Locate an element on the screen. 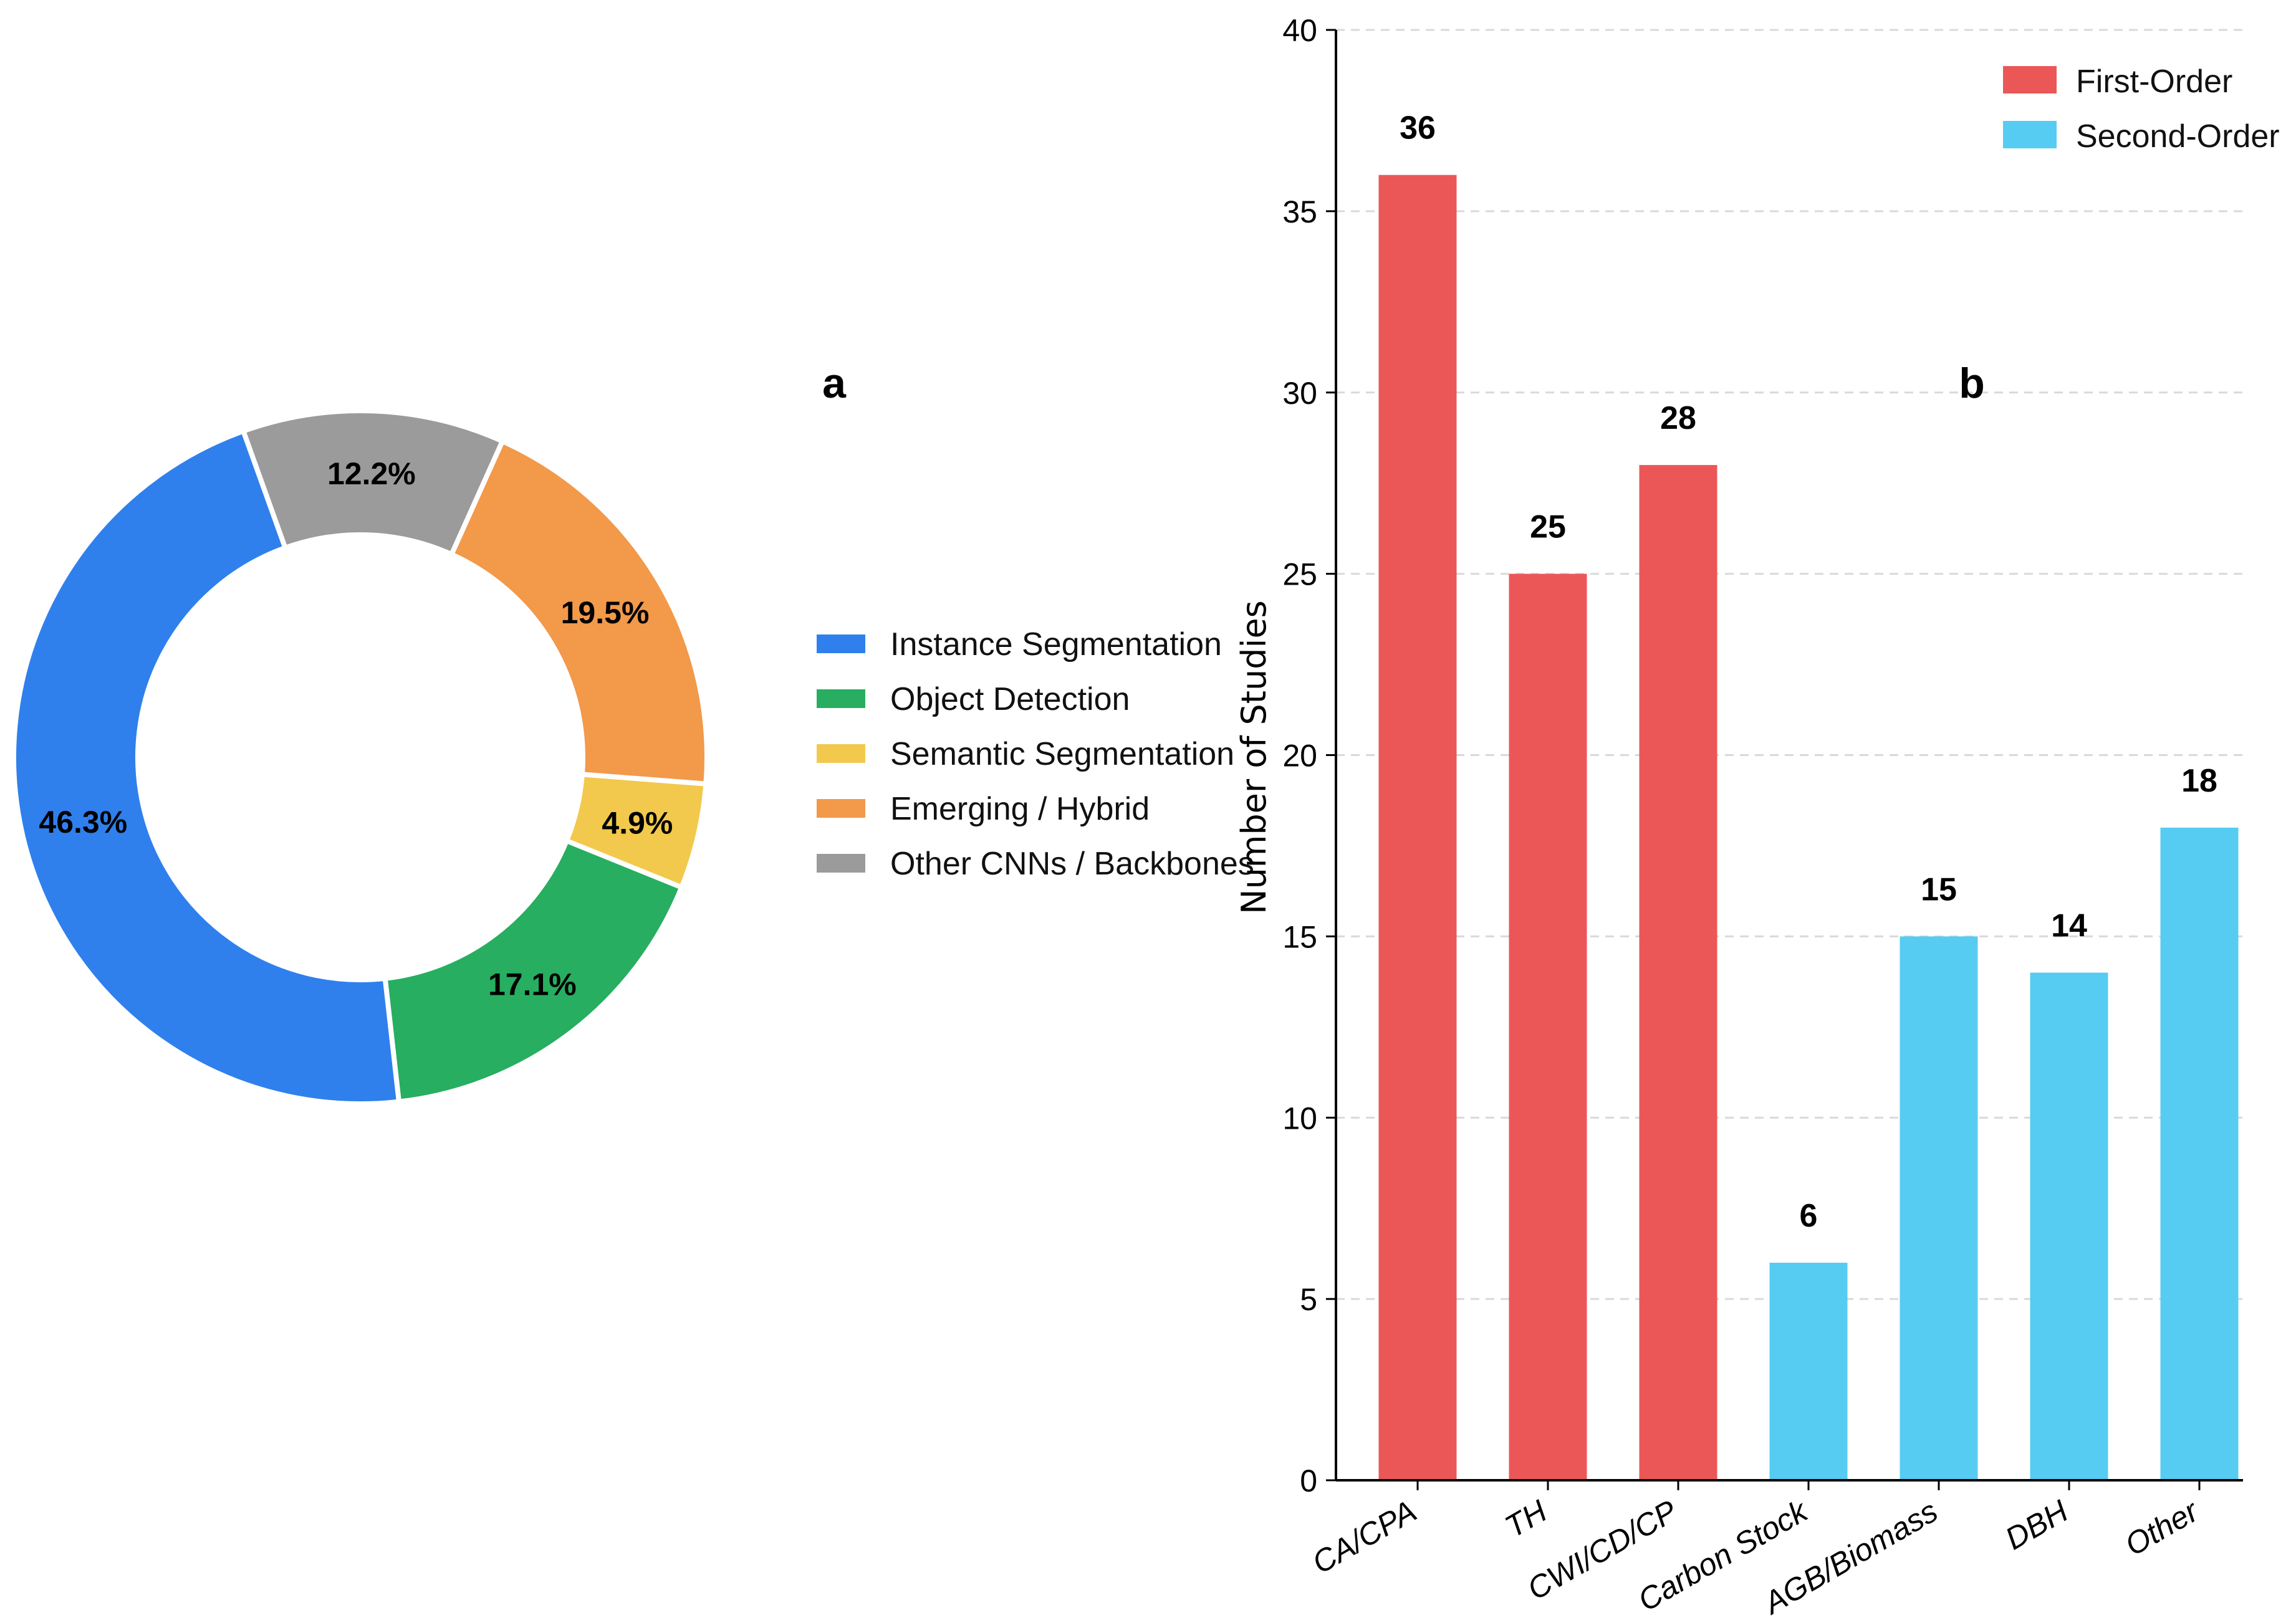 This screenshot has height=1623, width=2296. donut-slice-other-cnns-backbones is located at coordinates (373, 483).